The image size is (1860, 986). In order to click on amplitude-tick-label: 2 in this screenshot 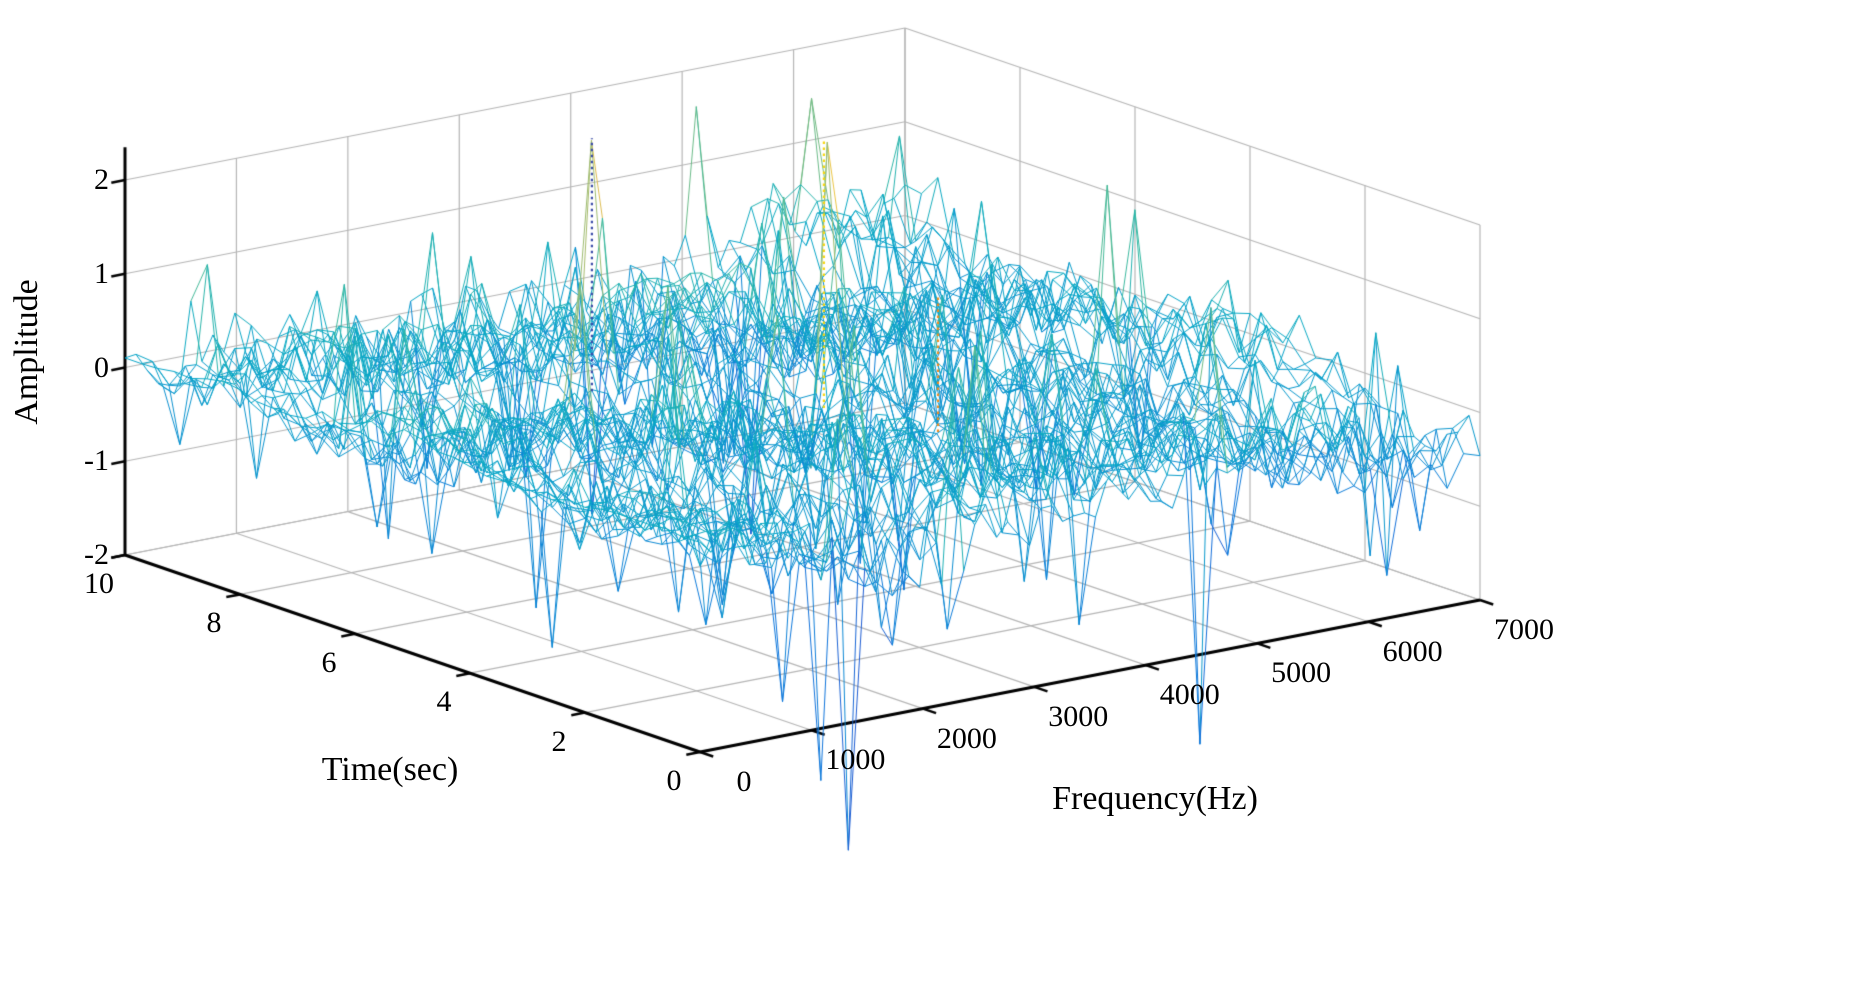, I will do `click(101, 179)`.